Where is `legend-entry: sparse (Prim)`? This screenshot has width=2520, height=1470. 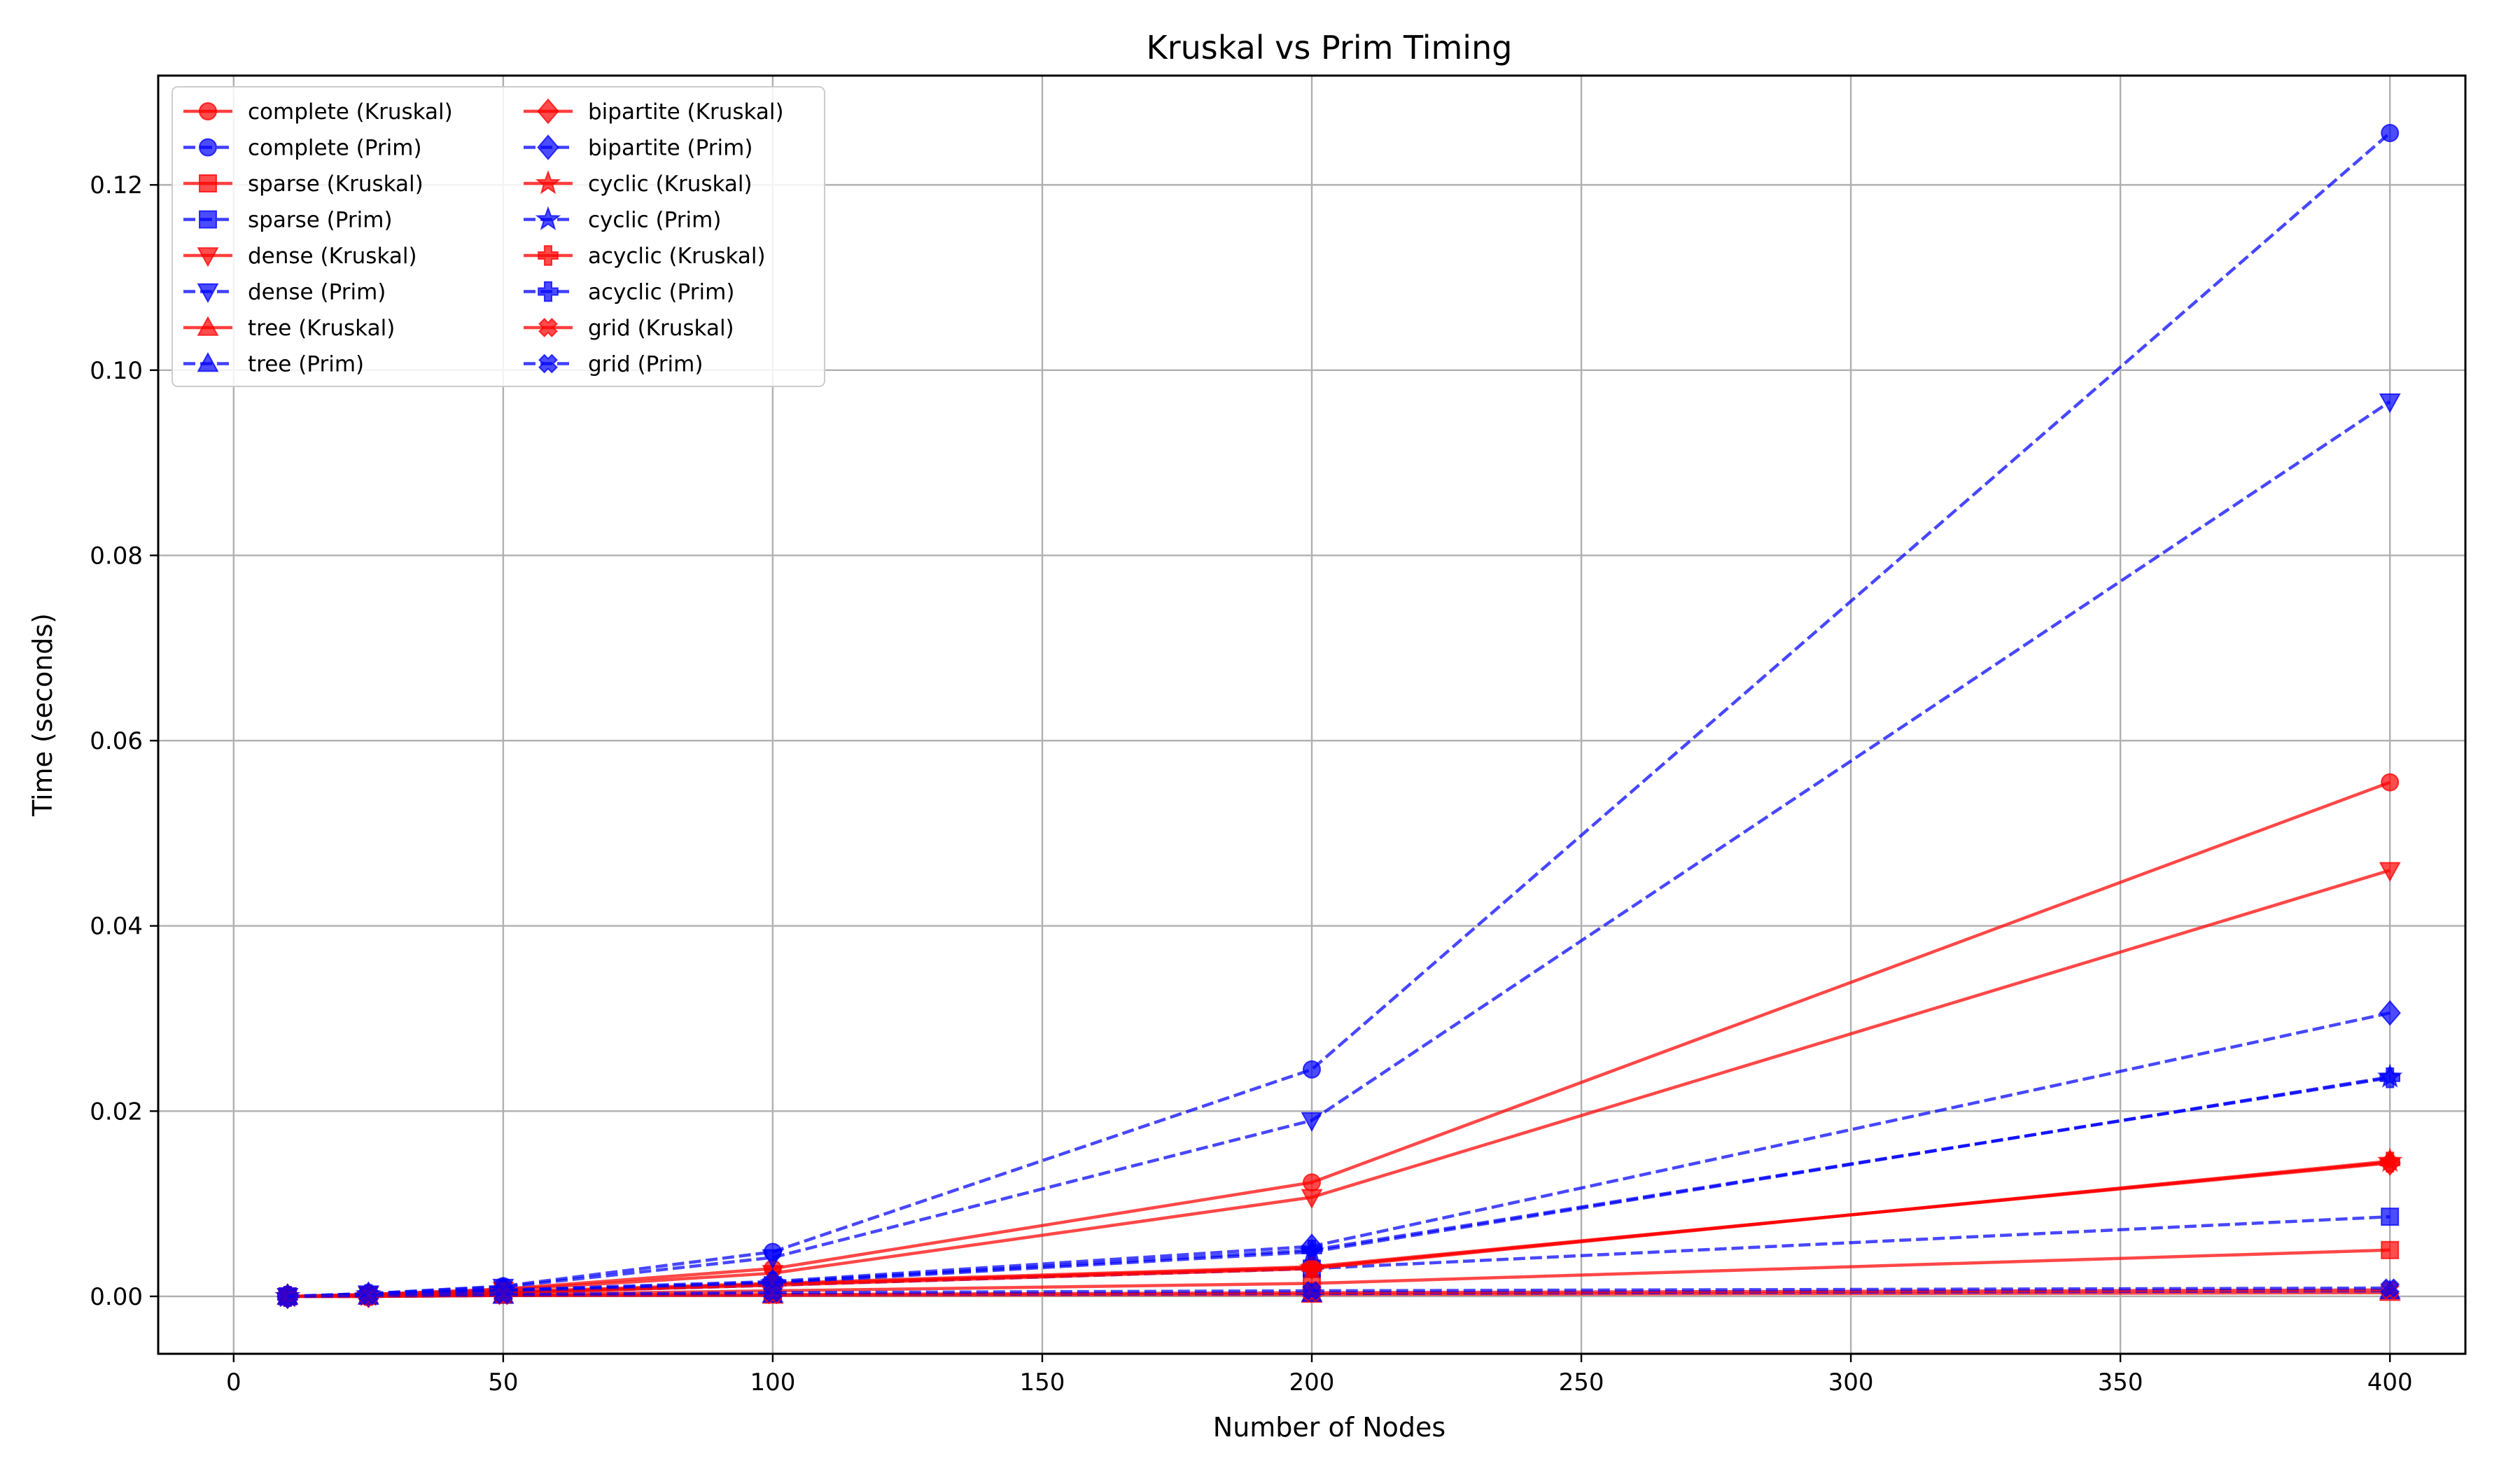 legend-entry: sparse (Prim) is located at coordinates (288, 220).